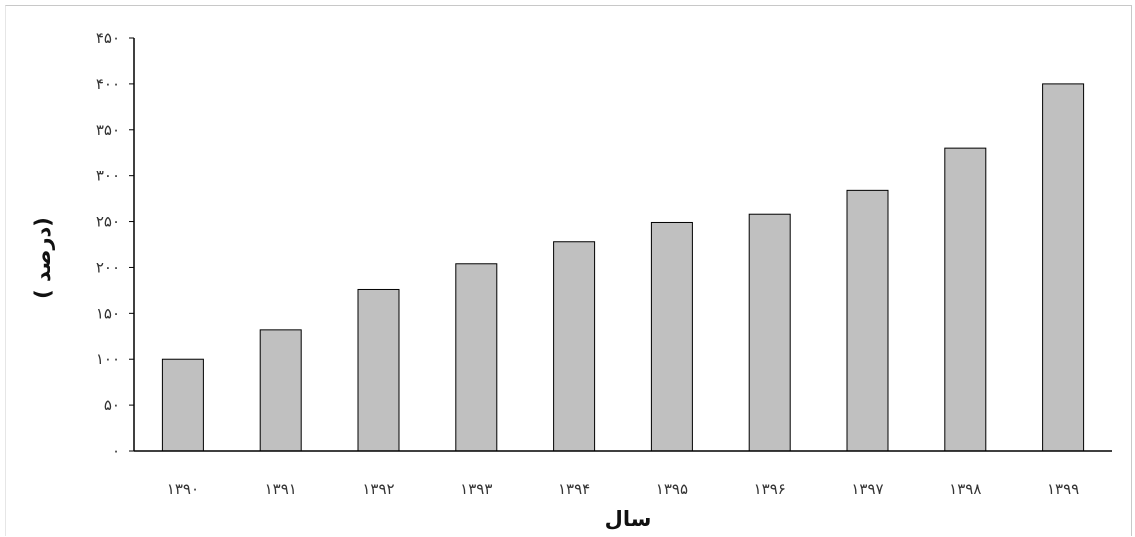 This screenshot has width=1135, height=537. Describe the element at coordinates (108, 84) in the screenshot. I see `y-tick-label: ۴۰۰` at that location.